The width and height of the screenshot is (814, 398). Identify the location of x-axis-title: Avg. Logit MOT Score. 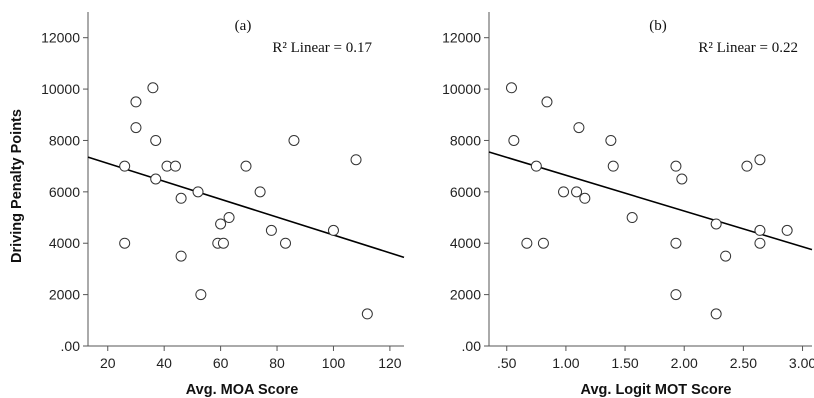
(656, 390).